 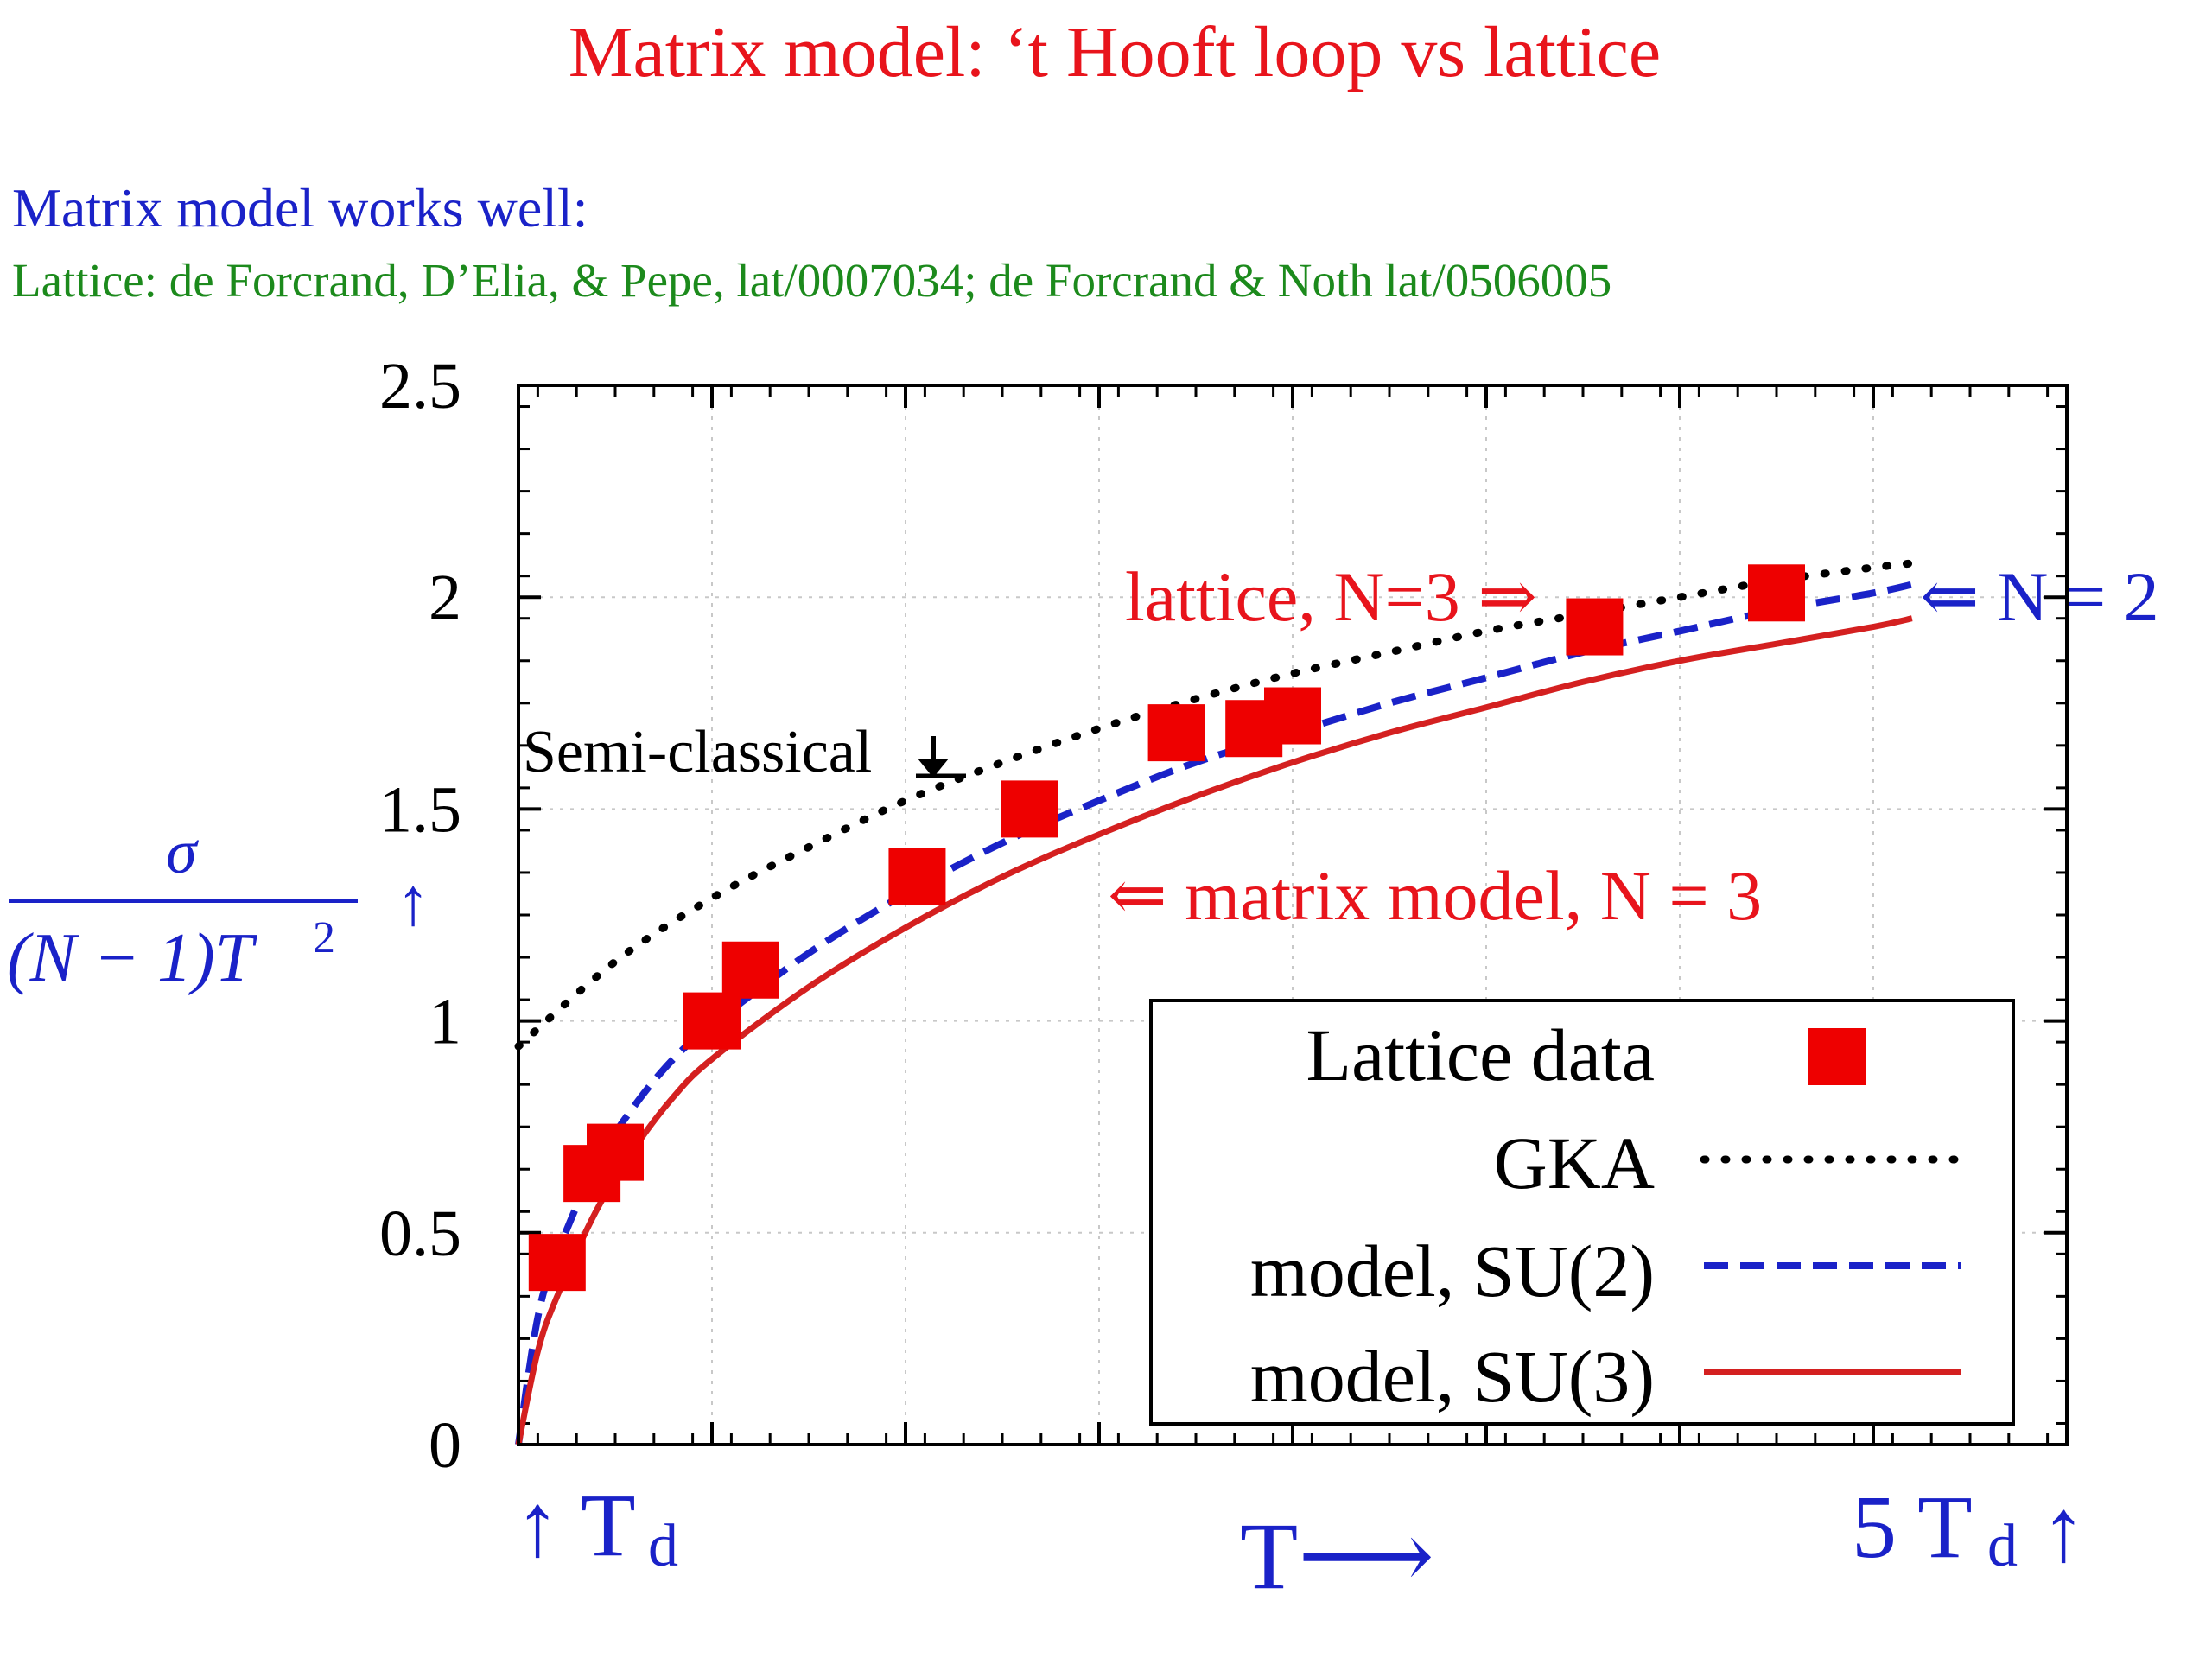 What do you see at coordinates (1435, 895) in the screenshot?
I see `annotation-matrix-n3: ⇐ matrix model, N = 3` at bounding box center [1435, 895].